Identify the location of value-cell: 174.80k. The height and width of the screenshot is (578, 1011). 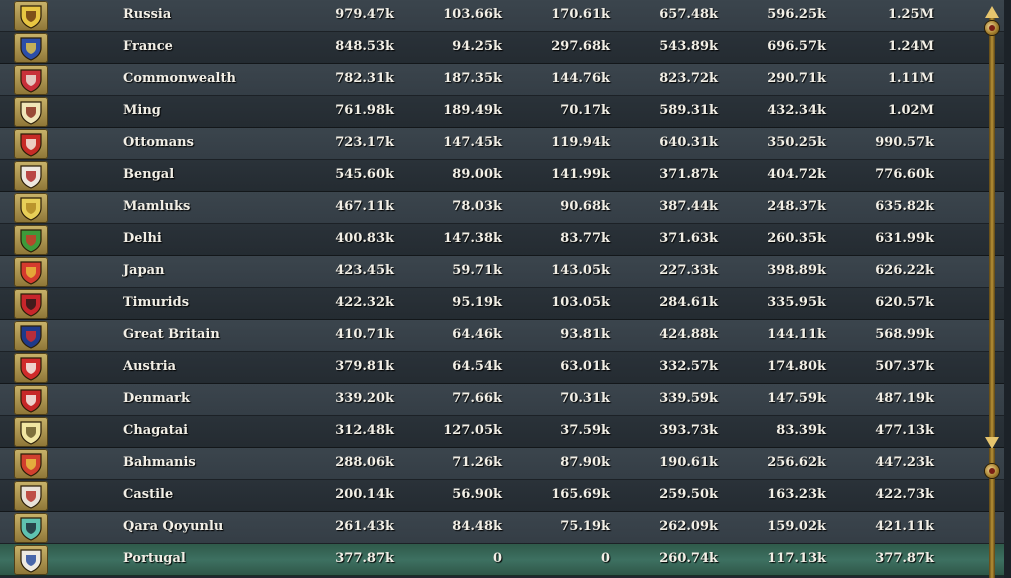
(796, 366).